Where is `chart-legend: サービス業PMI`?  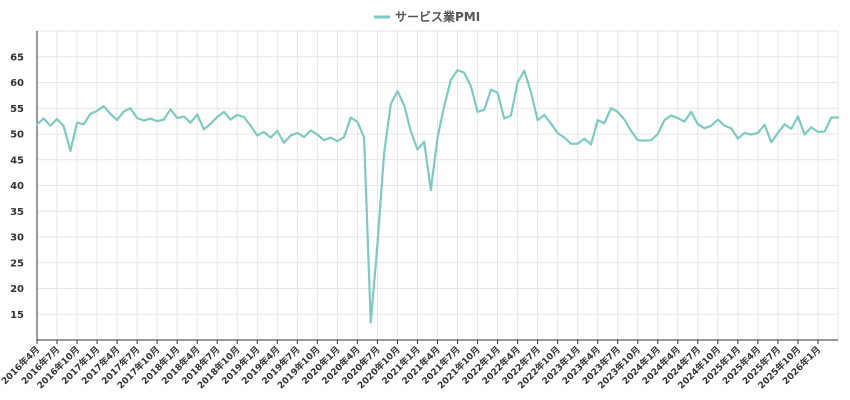 chart-legend: サービス業PMI is located at coordinates (427, 16).